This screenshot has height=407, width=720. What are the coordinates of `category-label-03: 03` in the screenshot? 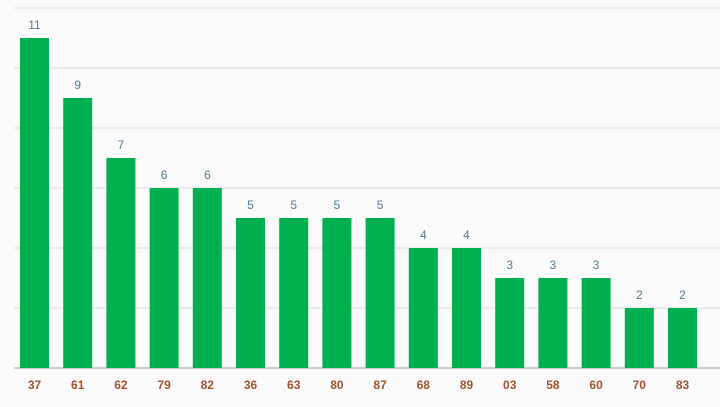 It's located at (510, 385).